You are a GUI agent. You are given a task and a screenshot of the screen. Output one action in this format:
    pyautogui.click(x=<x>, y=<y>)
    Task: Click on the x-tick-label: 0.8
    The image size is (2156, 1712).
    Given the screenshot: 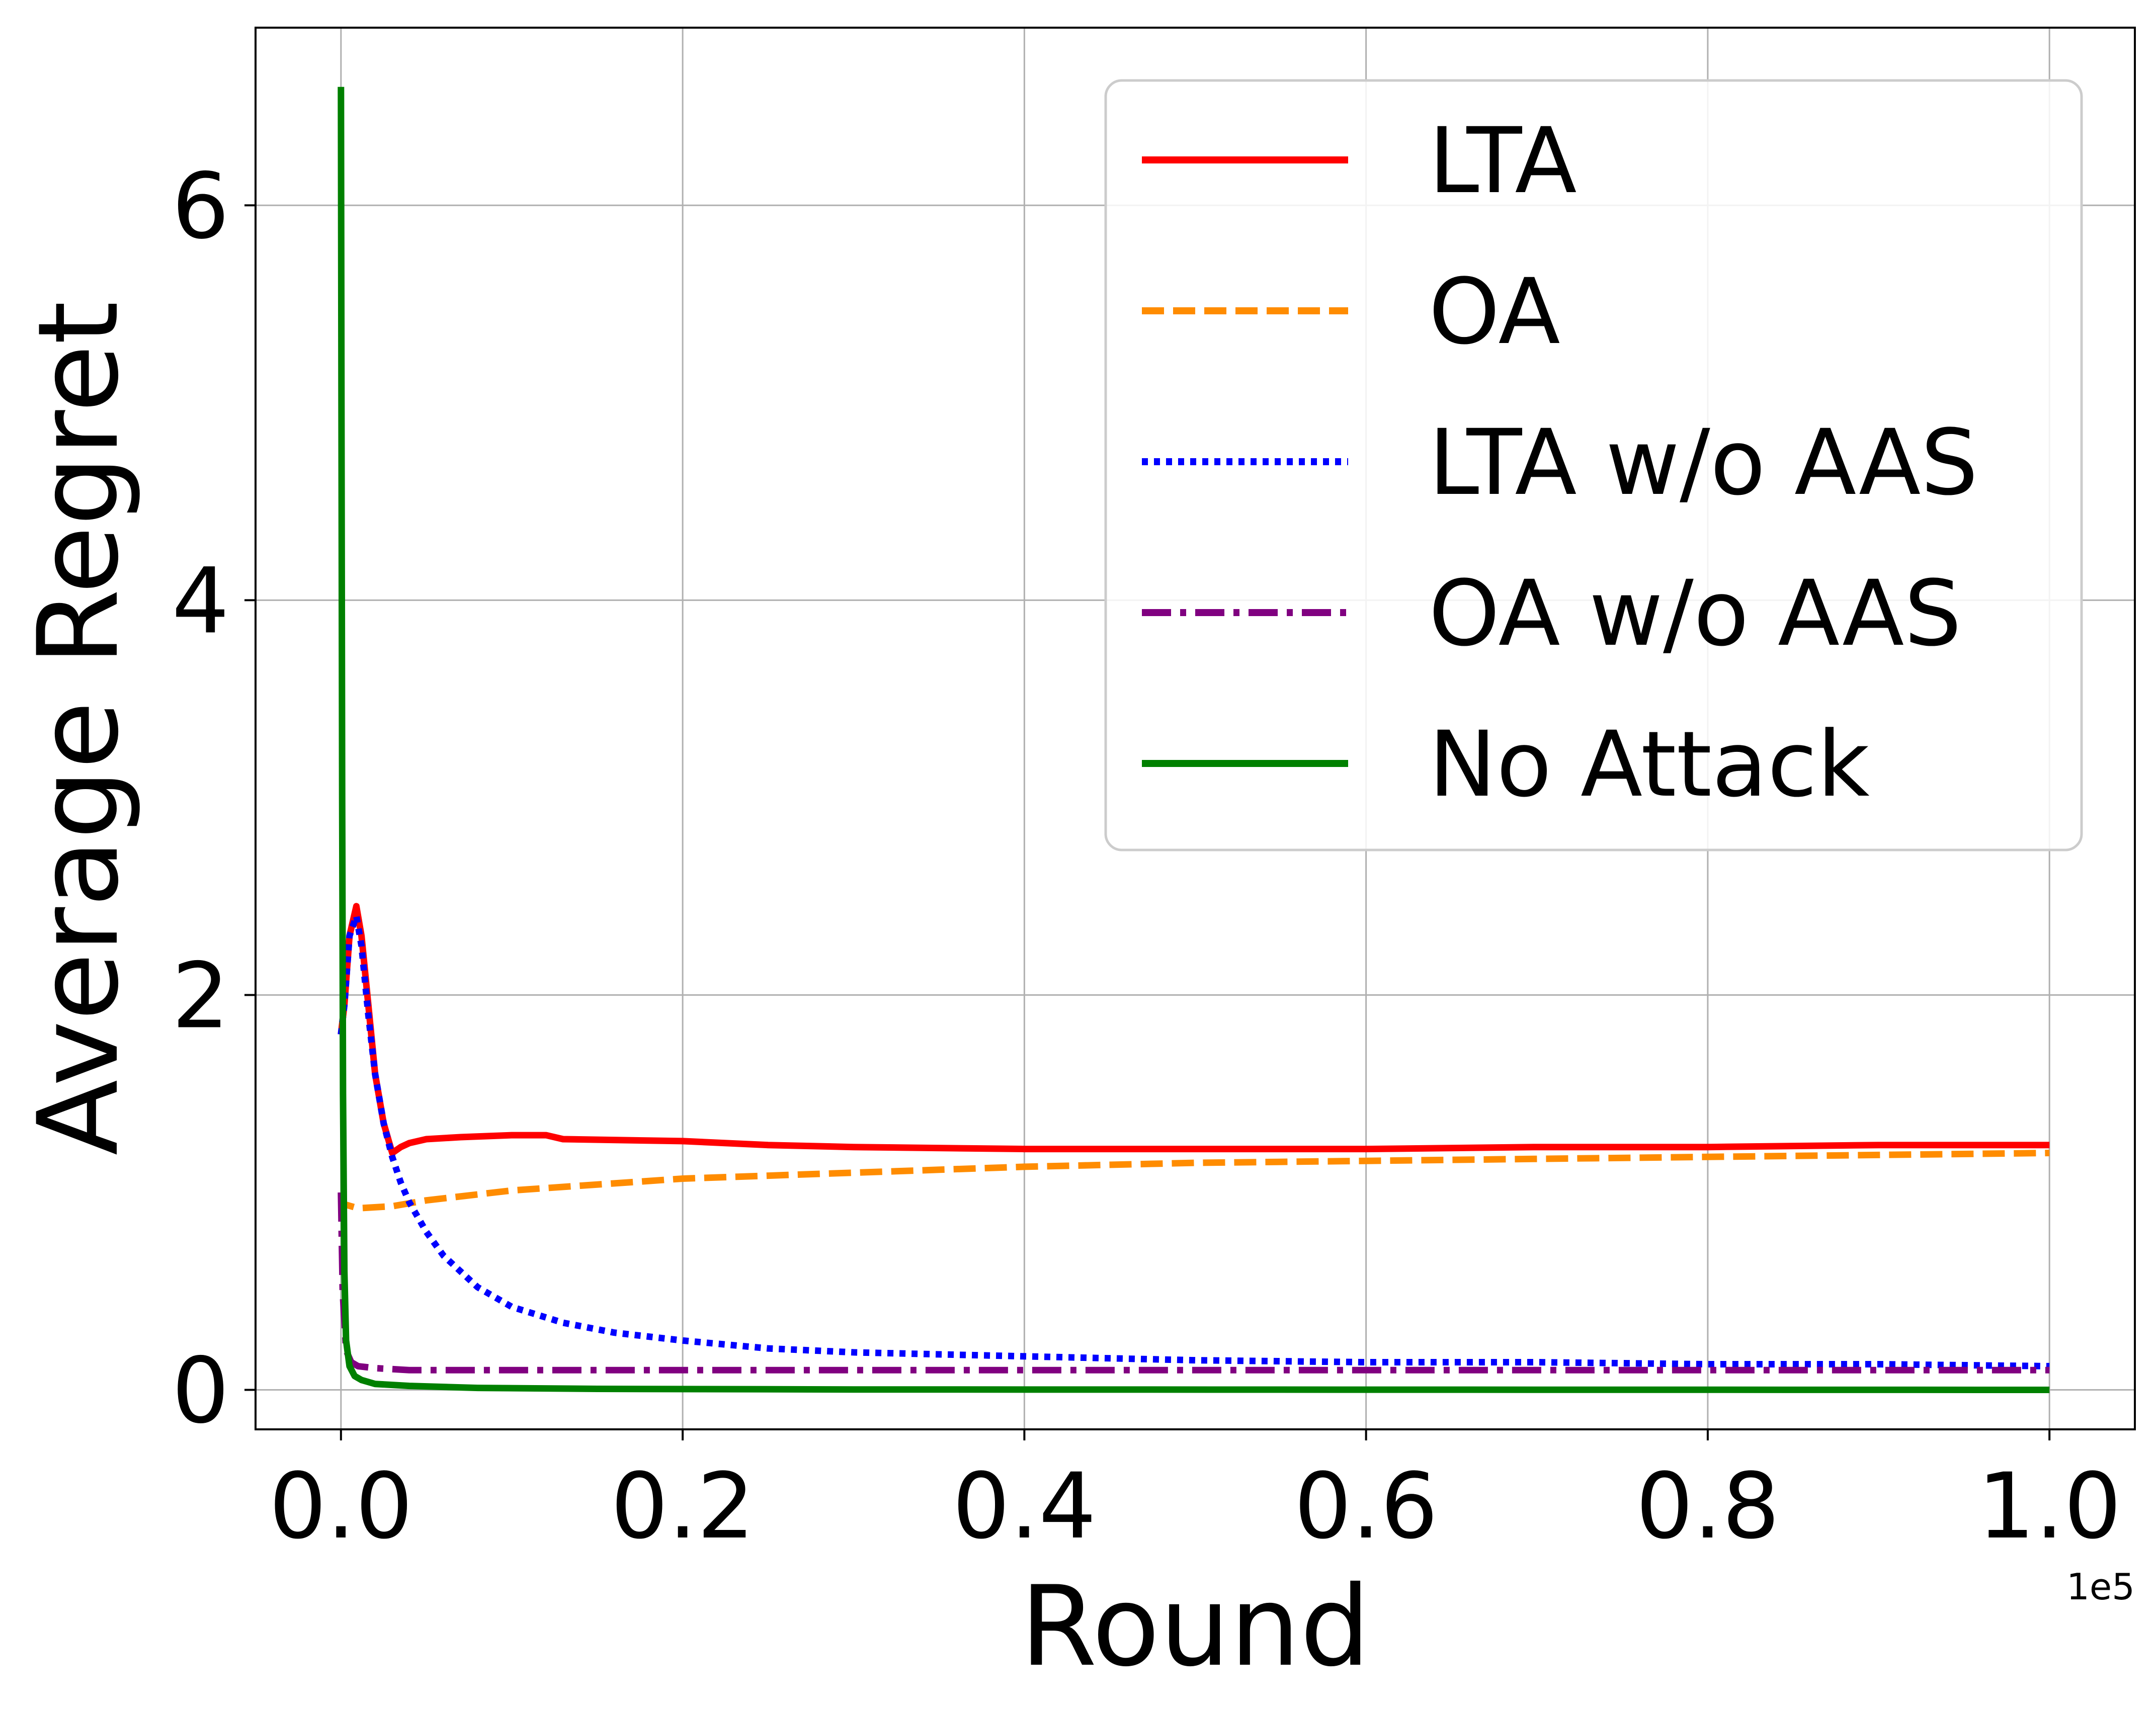 What is the action you would take?
    pyautogui.click(x=1708, y=1507)
    